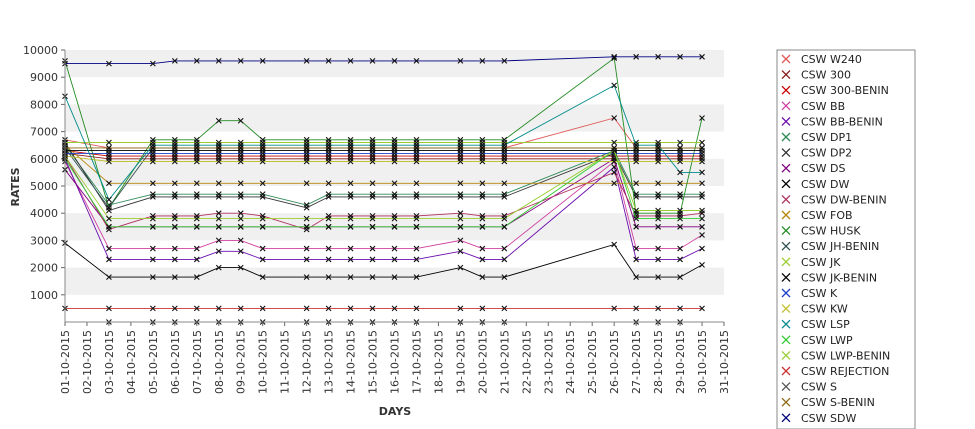 The height and width of the screenshot is (429, 975). What do you see at coordinates (830, 246) in the screenshot?
I see `legend-item: CSW JH-BENIN` at bounding box center [830, 246].